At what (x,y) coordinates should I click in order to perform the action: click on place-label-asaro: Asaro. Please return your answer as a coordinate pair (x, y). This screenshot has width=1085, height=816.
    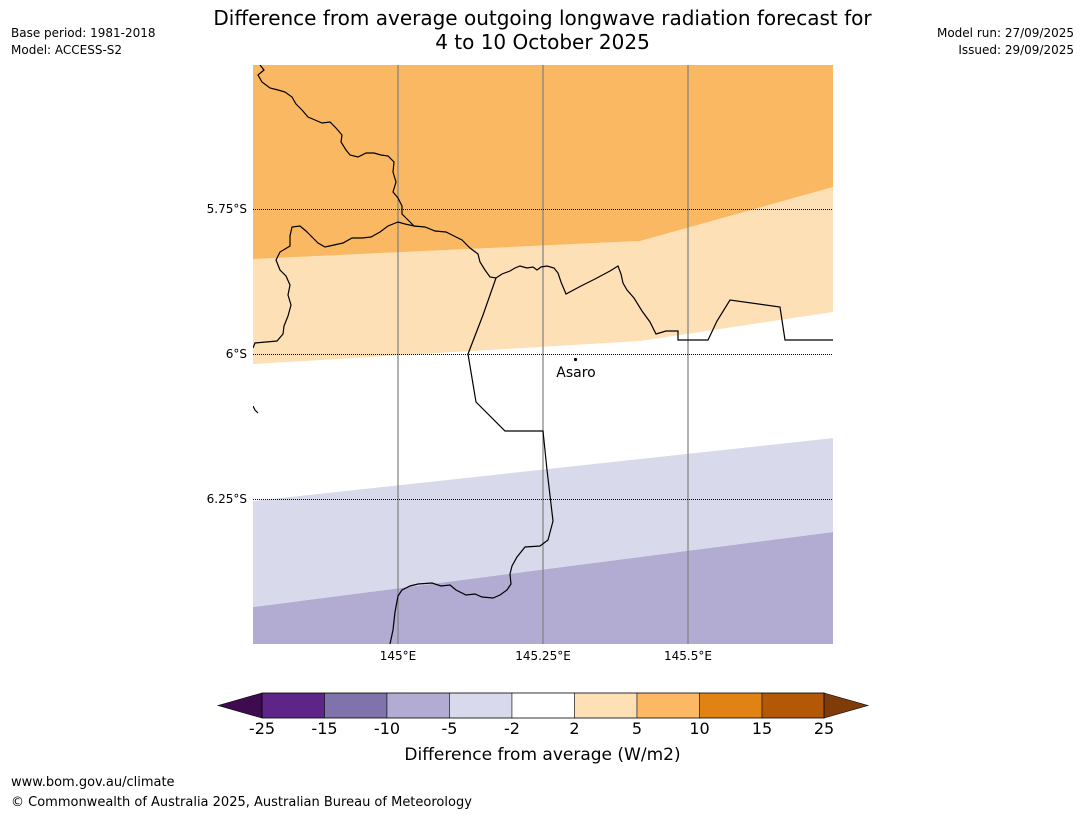
    Looking at the image, I should click on (576, 373).